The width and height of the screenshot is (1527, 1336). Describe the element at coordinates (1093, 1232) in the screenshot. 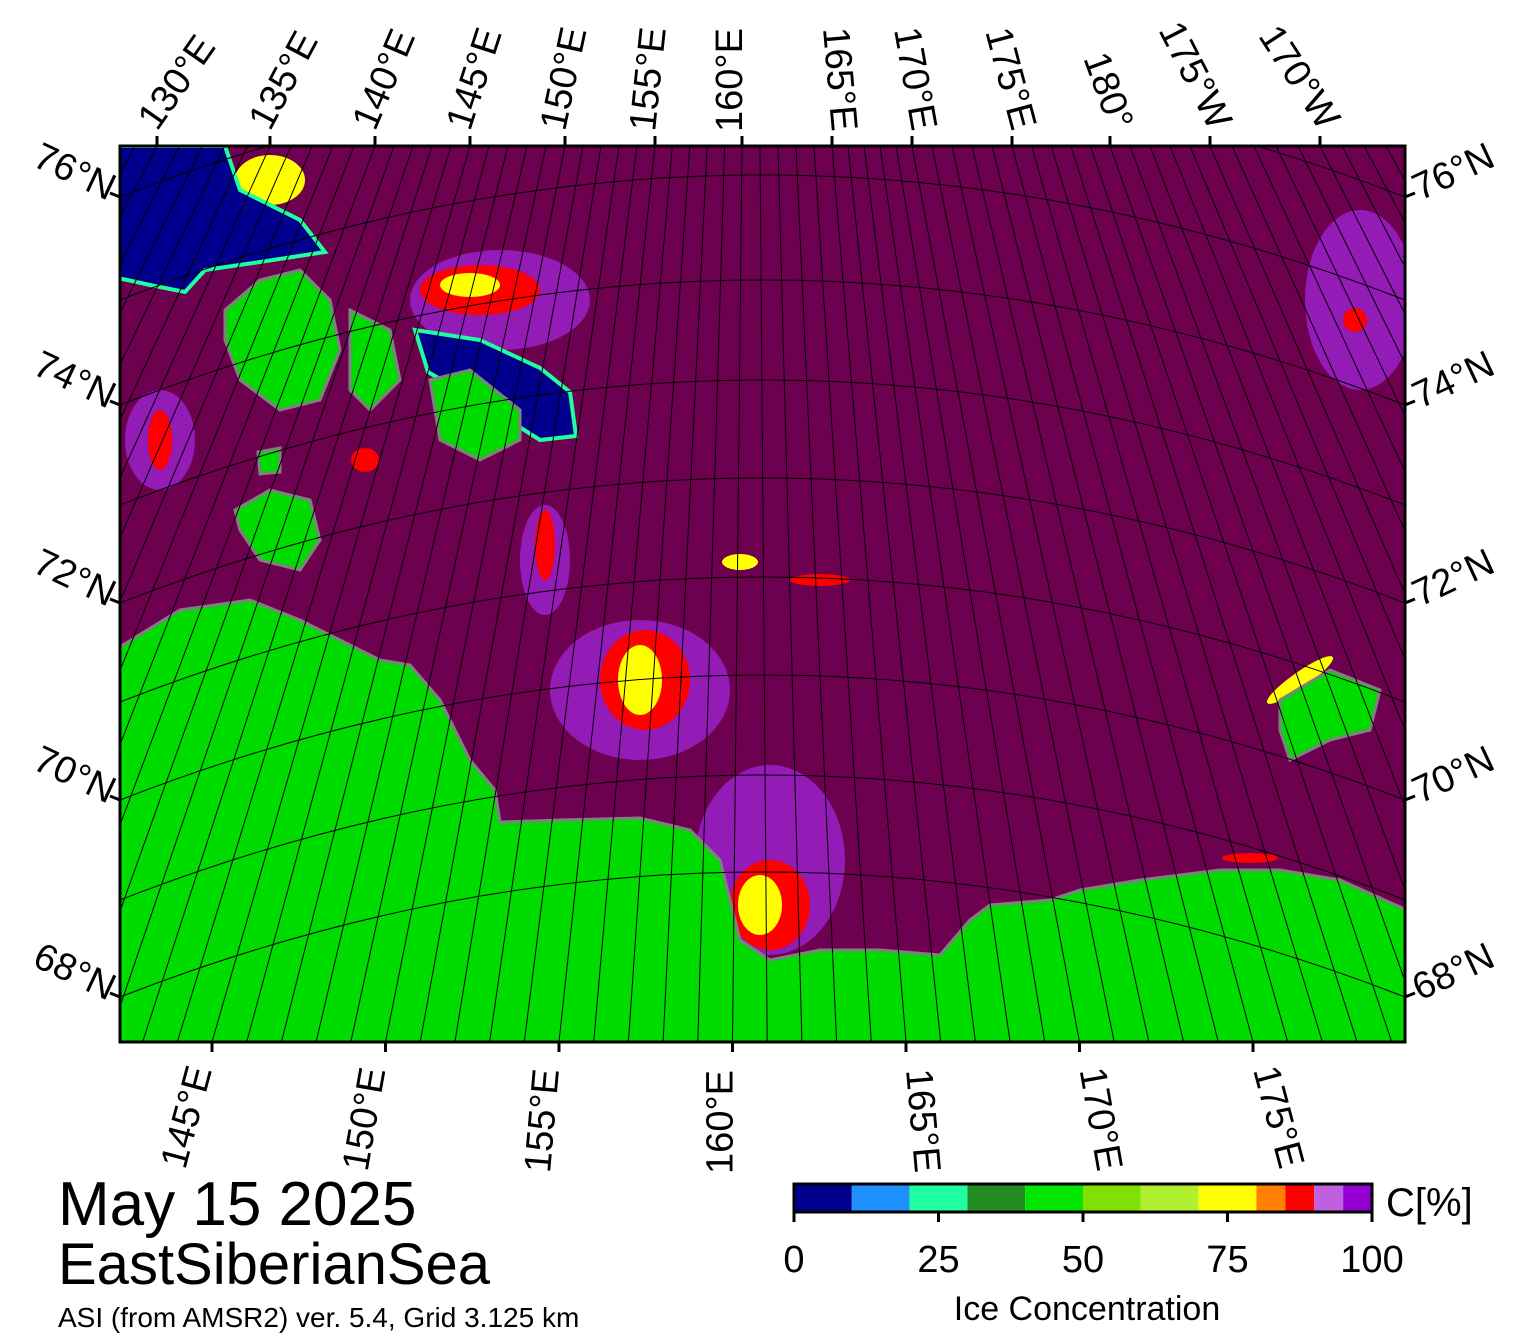

I see `colorbar: 0 25 50 75 100` at that location.